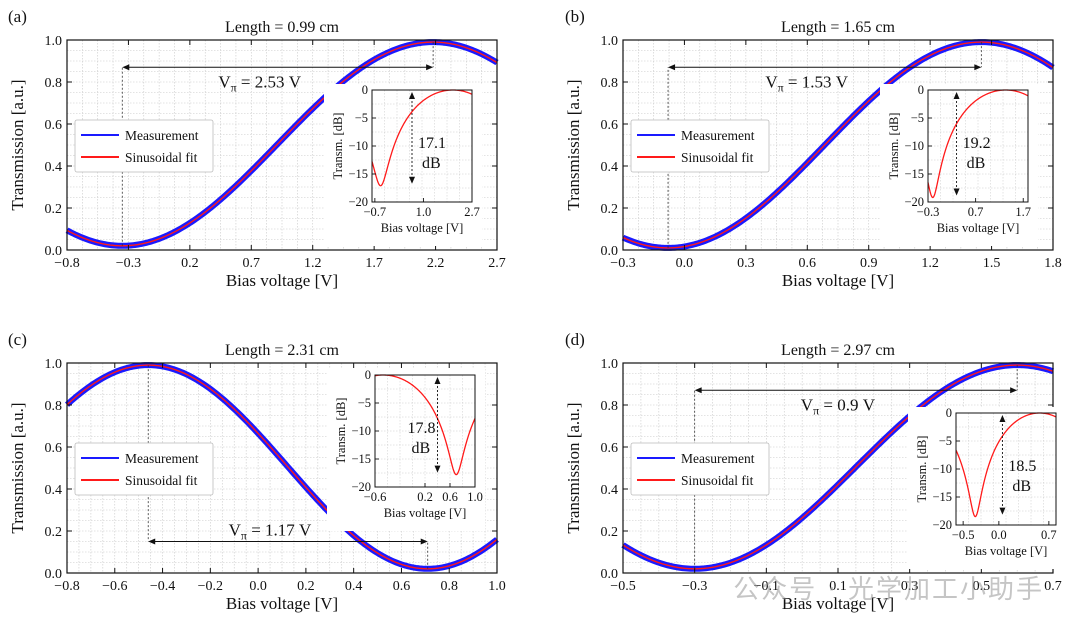 The width and height of the screenshot is (1080, 627). Describe the element at coordinates (928, 212) in the screenshot. I see `inset-x-tick-label: −0.3` at that location.